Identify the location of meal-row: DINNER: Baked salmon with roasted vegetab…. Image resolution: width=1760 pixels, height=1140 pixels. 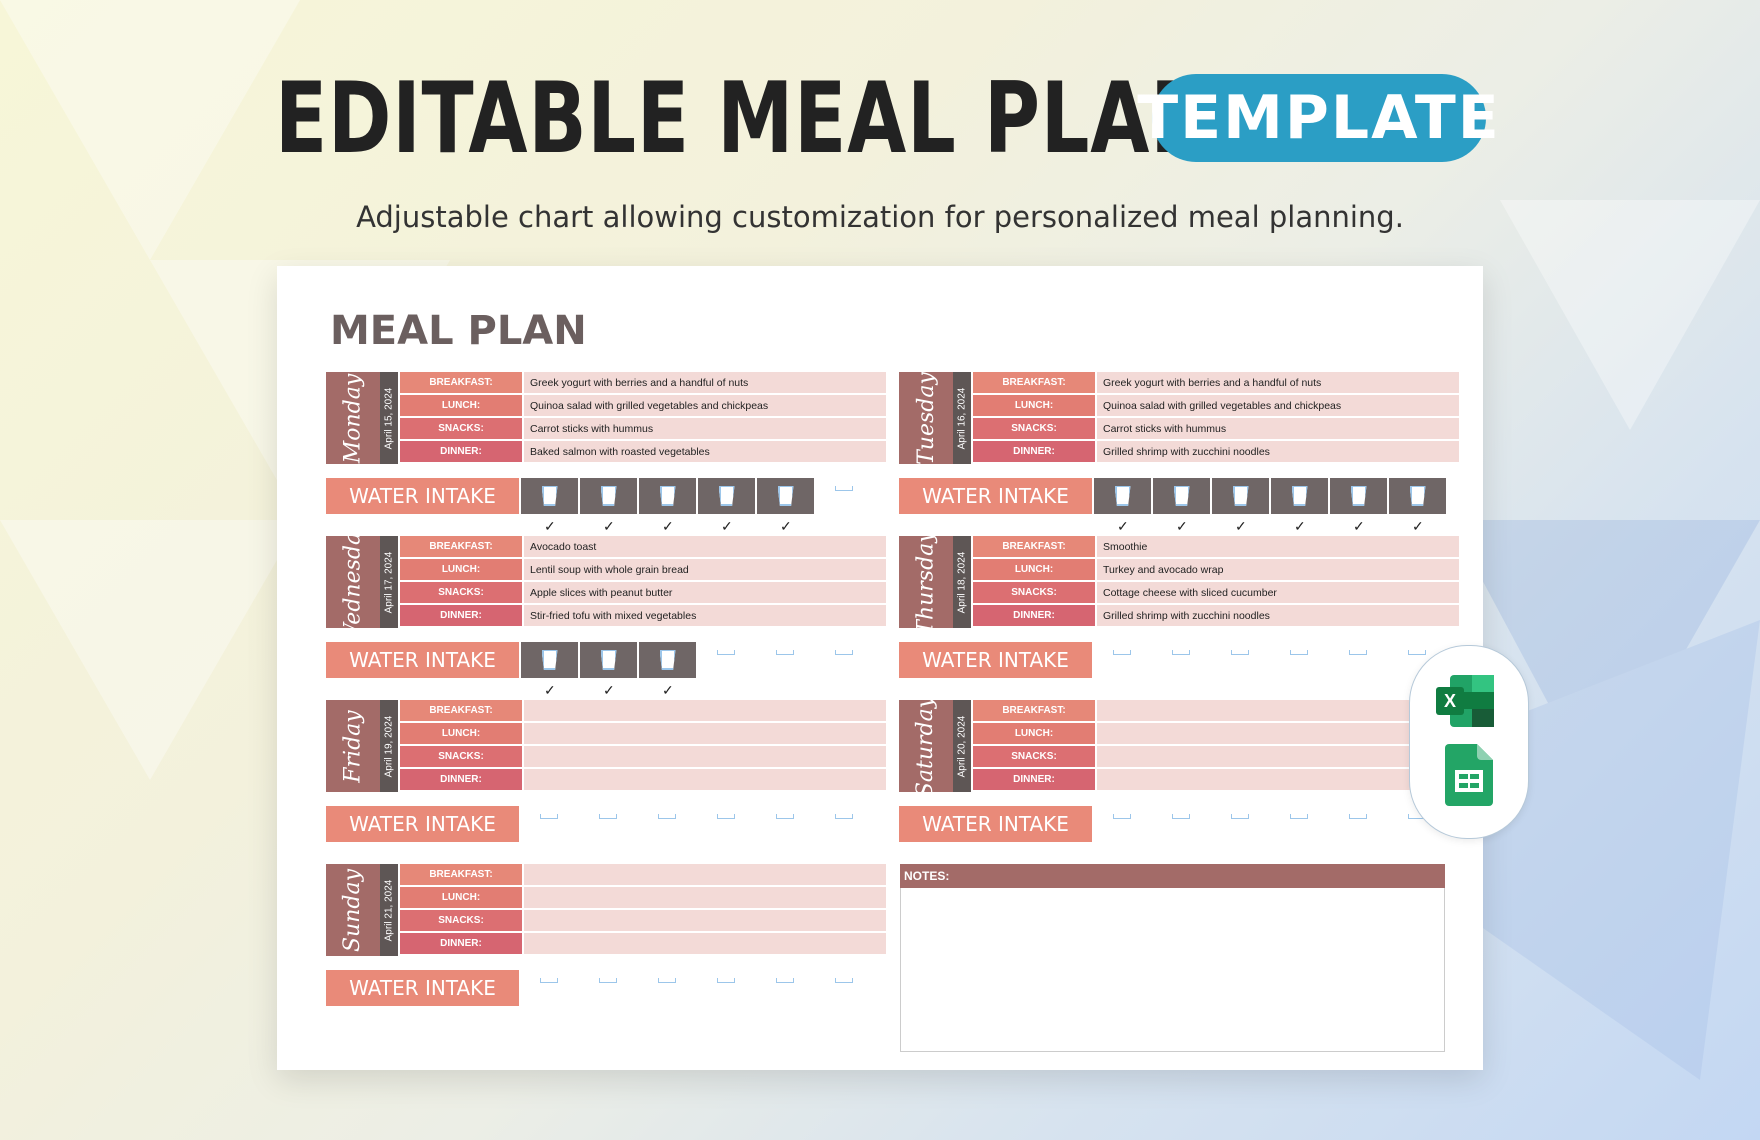
(643, 451).